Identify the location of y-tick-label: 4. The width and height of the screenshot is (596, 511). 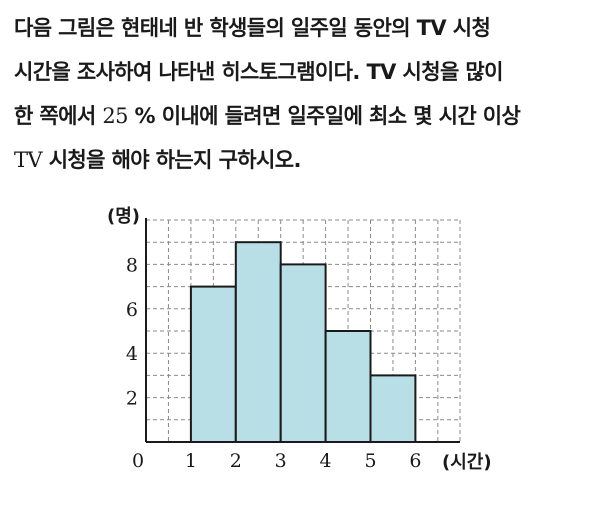
(132, 354).